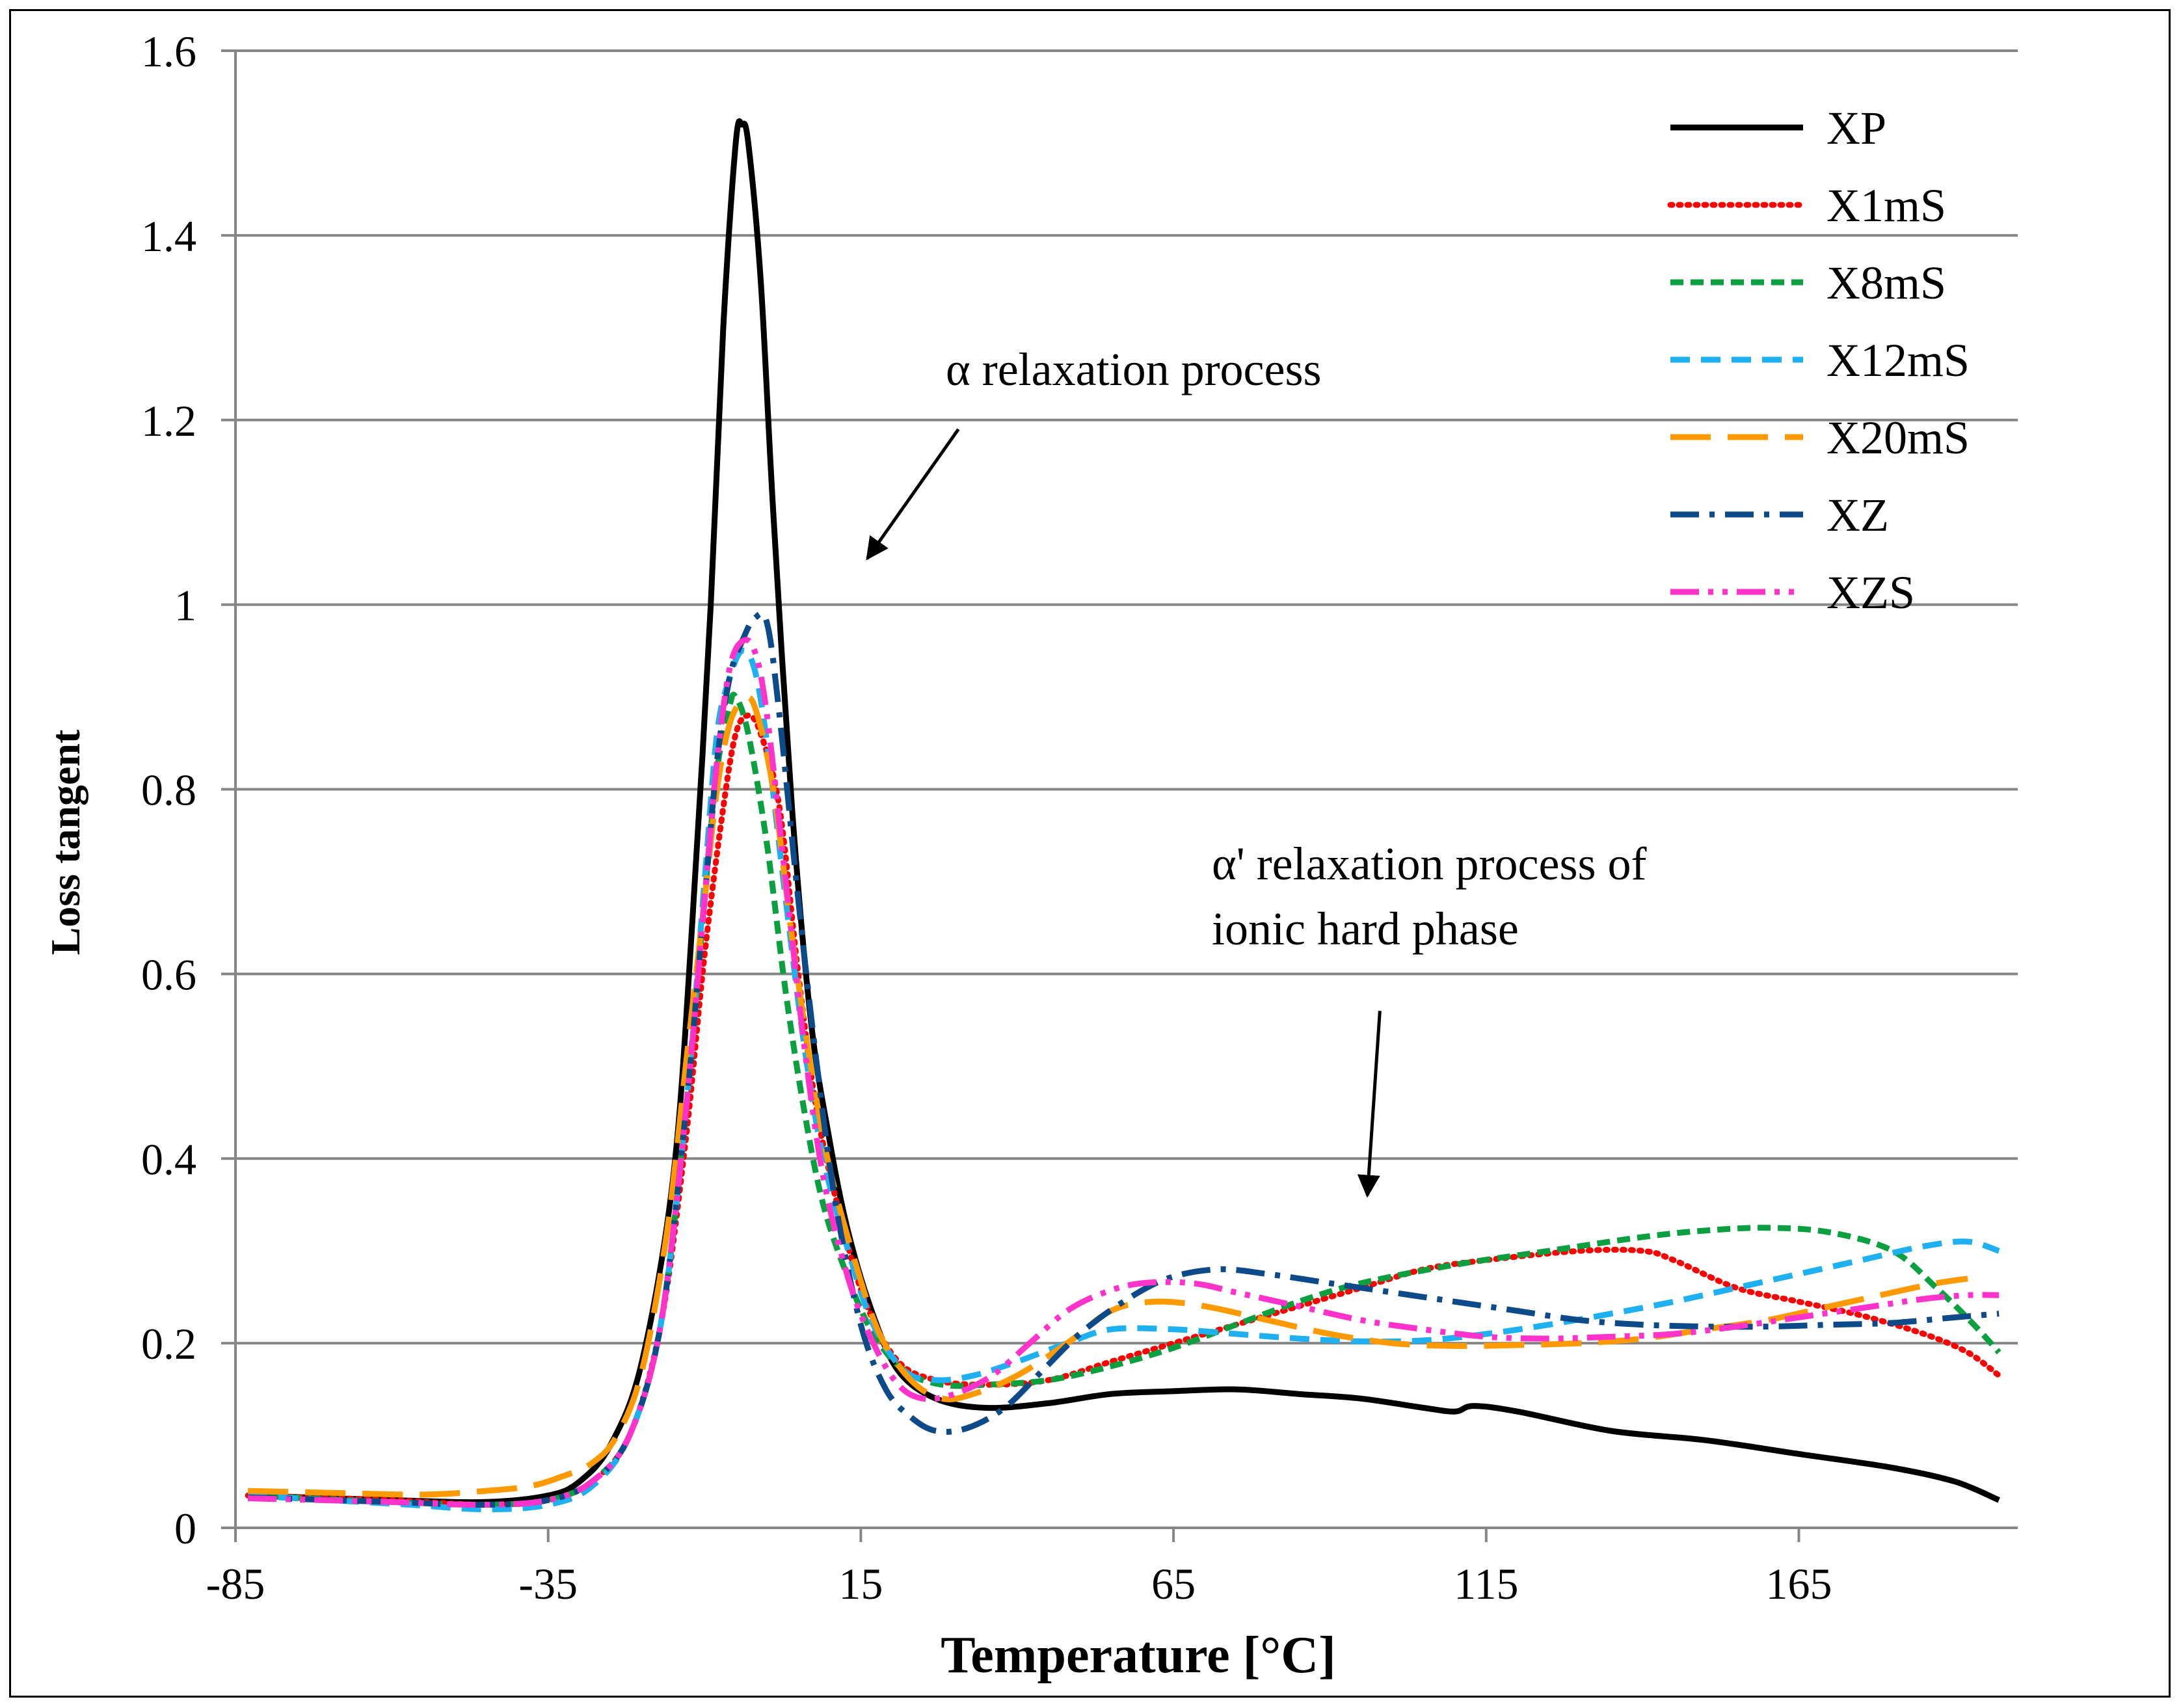 The width and height of the screenshot is (2181, 1708). What do you see at coordinates (65, 842) in the screenshot?
I see `y-axis-title: Loss tangent` at bounding box center [65, 842].